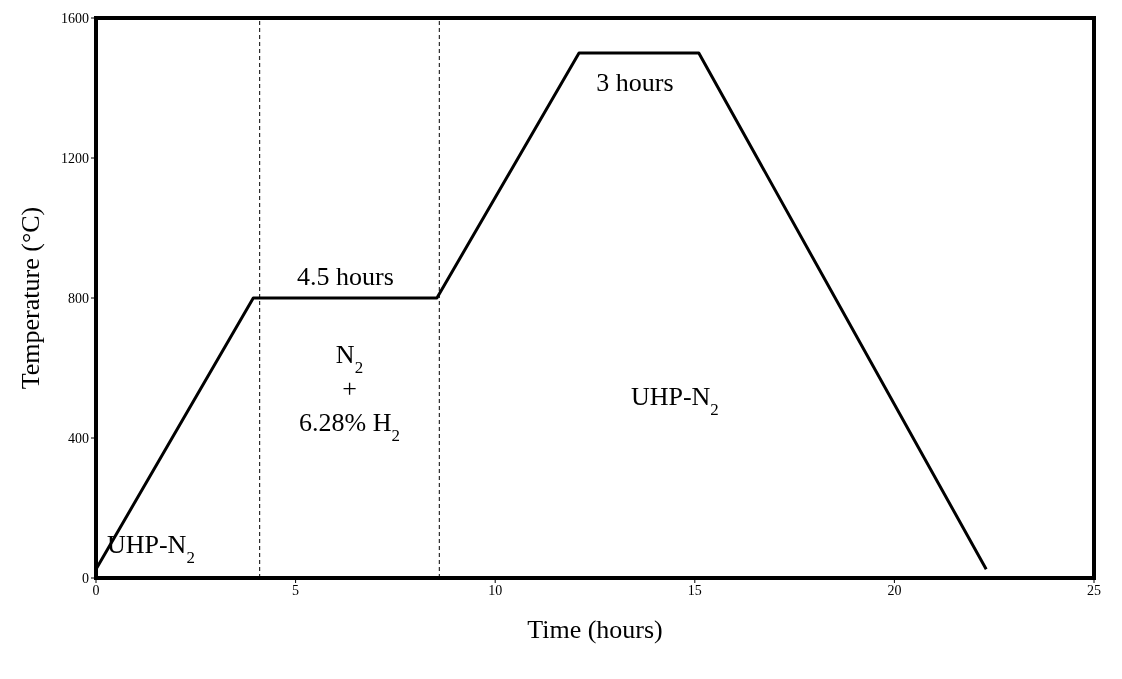  Describe the element at coordinates (495, 590) in the screenshot. I see `x-tick-label: 10` at that location.